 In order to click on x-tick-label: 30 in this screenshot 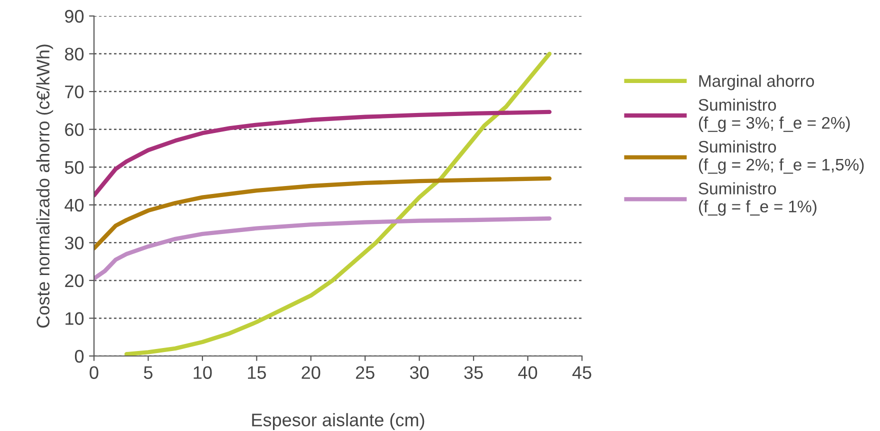, I will do `click(419, 372)`.